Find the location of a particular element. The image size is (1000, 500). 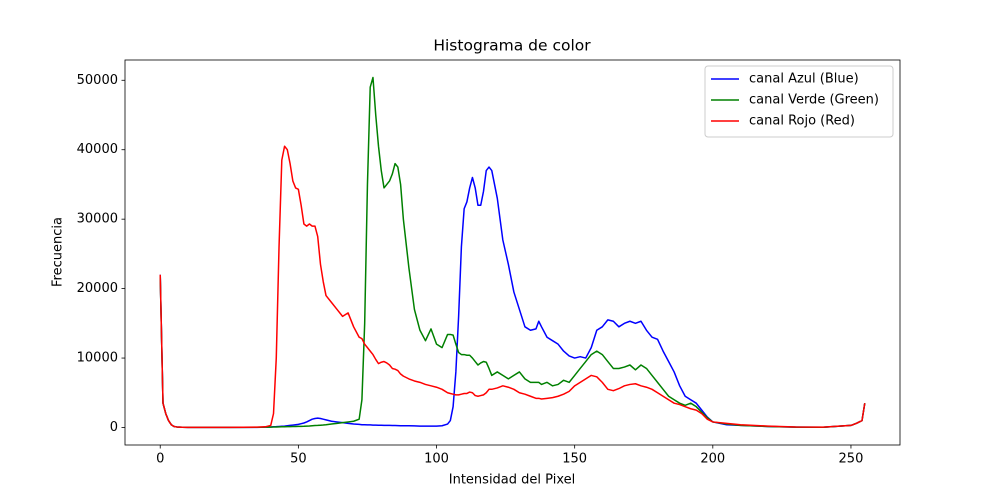

legend-label: canal Rojo (Red) is located at coordinates (802, 121).